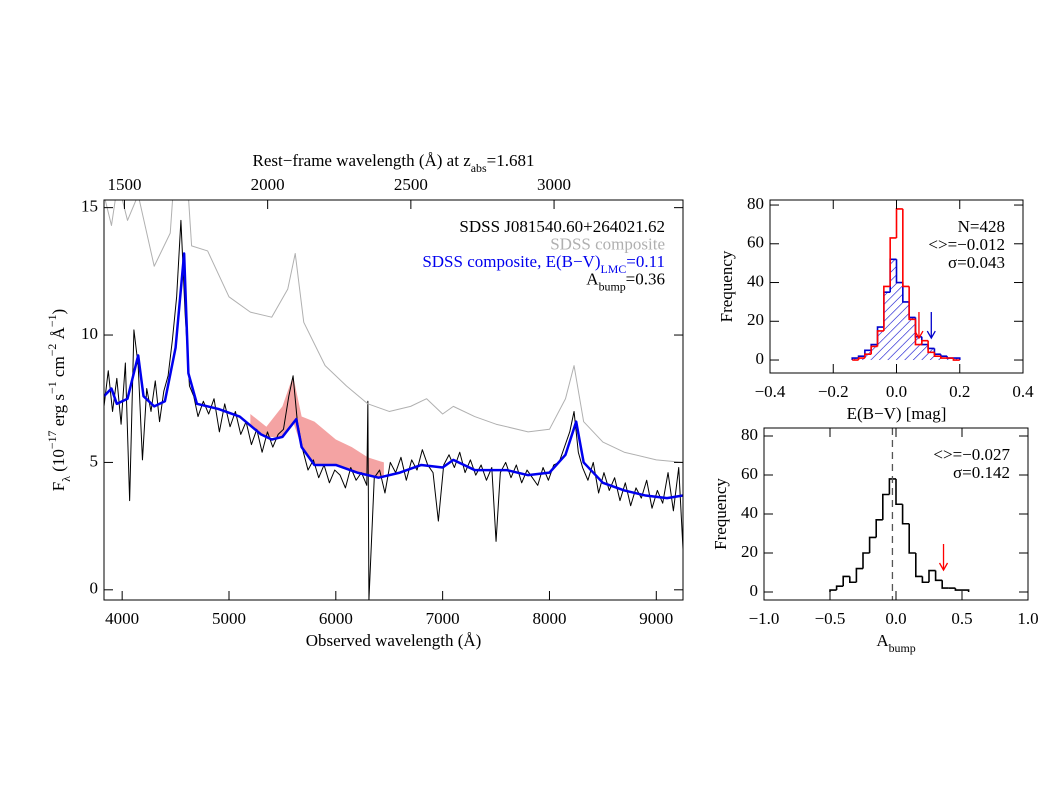 The image size is (1050, 800). What do you see at coordinates (755, 242) in the screenshot?
I see `y-tick-label: 60` at bounding box center [755, 242].